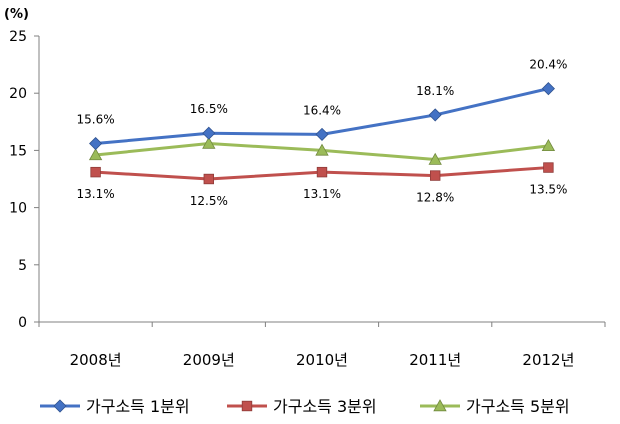  I want to click on x-tick-label: 2012년, so click(548, 360).